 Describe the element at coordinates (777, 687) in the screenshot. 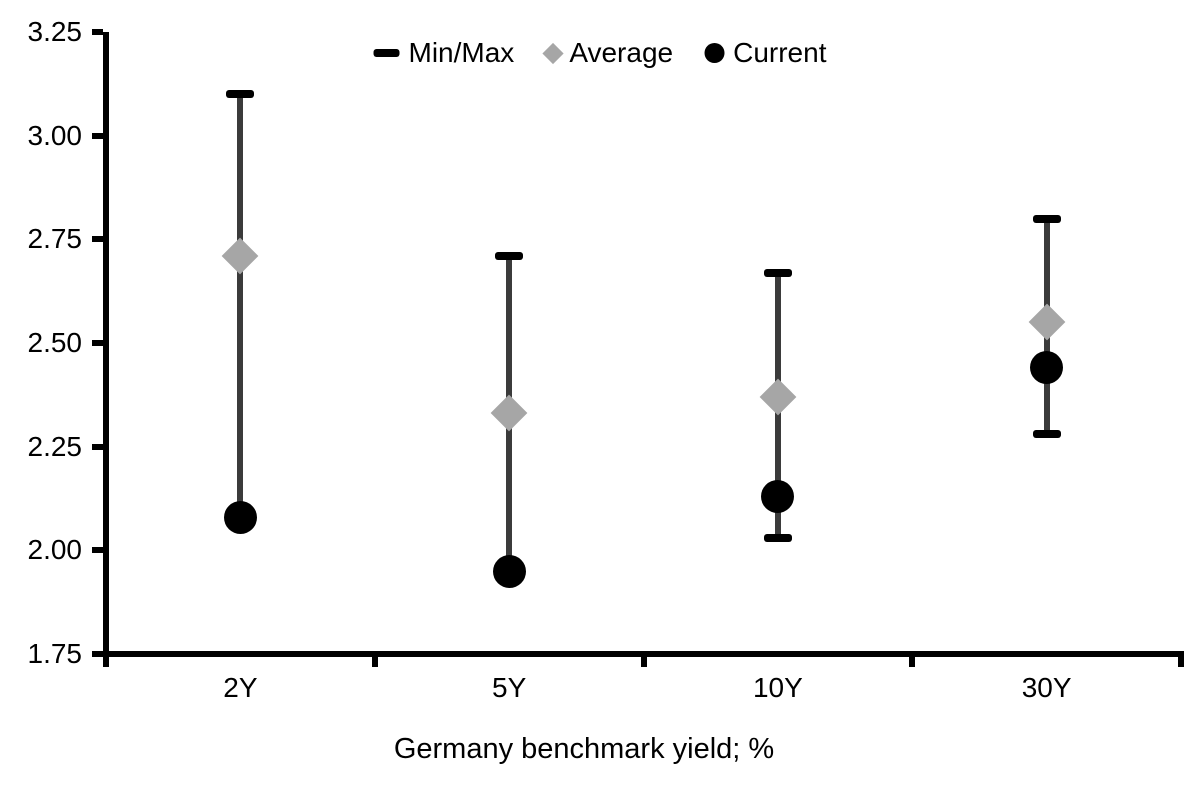

I see `x-category-label: 10Y` at that location.